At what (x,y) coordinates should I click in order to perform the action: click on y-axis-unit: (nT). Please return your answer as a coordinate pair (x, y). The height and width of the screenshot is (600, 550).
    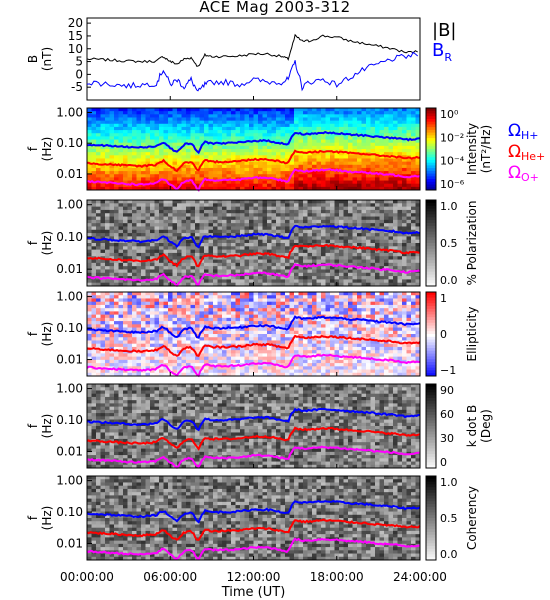
    Looking at the image, I should click on (47, 59).